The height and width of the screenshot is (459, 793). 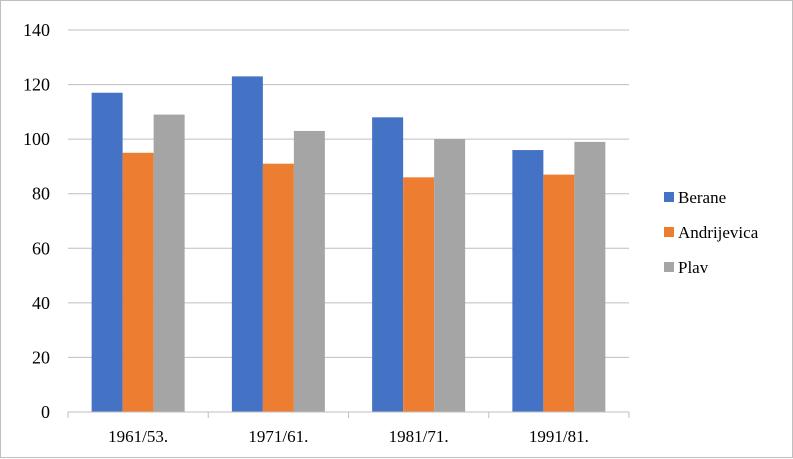 I want to click on x-category-label: 1961/53., so click(x=138, y=436).